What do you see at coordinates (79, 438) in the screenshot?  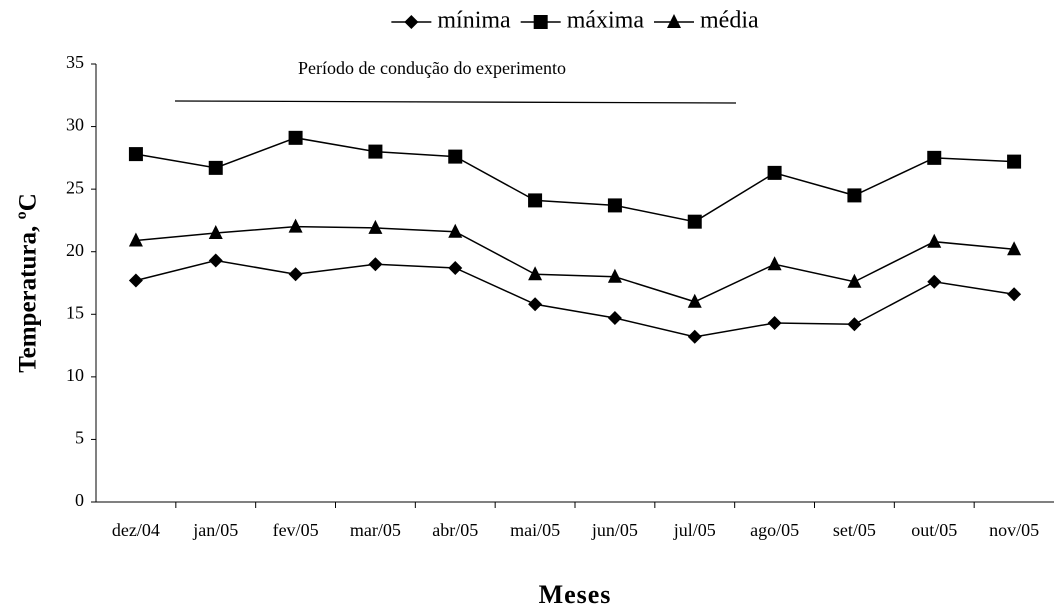 I see `y-tick-label: 5` at bounding box center [79, 438].